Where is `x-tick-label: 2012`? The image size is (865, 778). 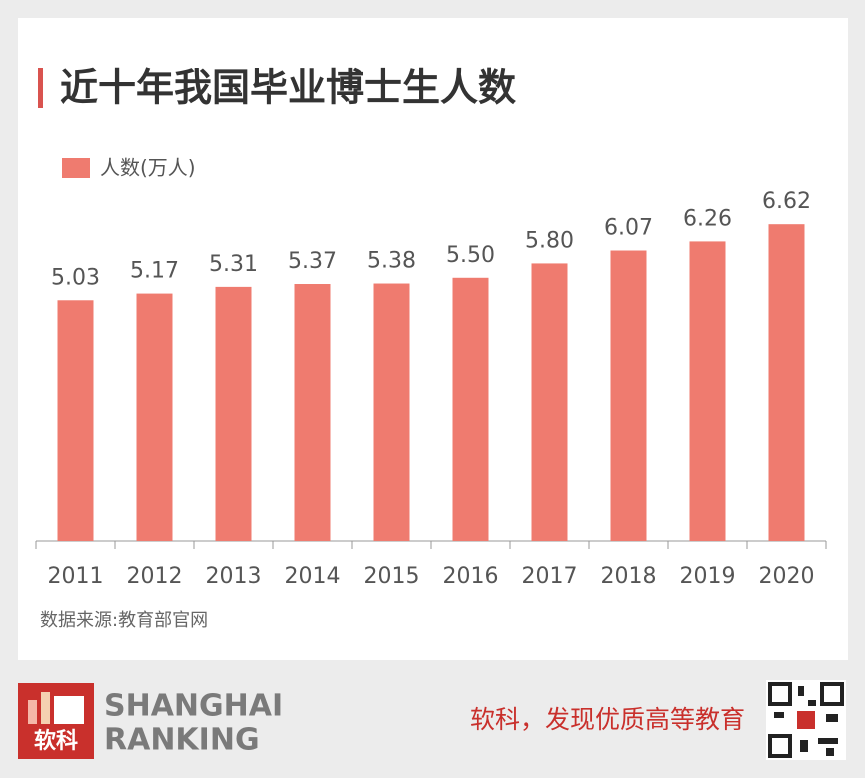 x-tick-label: 2012 is located at coordinates (155, 576).